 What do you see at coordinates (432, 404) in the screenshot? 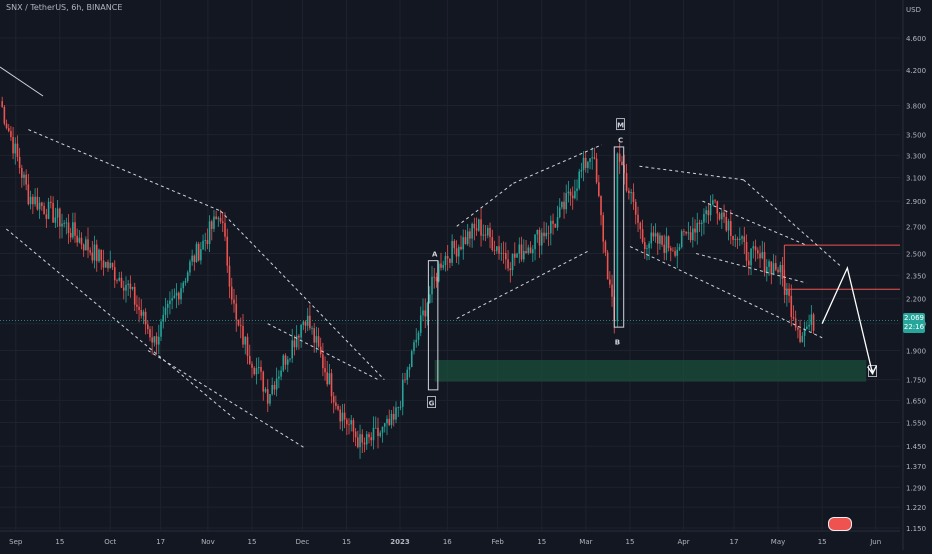
I see `wave-label: G` at bounding box center [432, 404].